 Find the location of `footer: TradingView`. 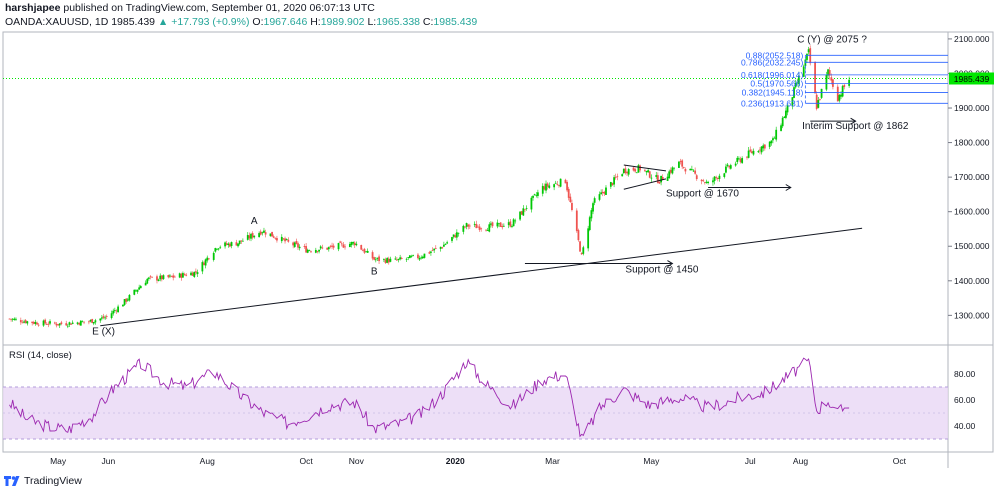

footer: TradingView is located at coordinates (43, 481).